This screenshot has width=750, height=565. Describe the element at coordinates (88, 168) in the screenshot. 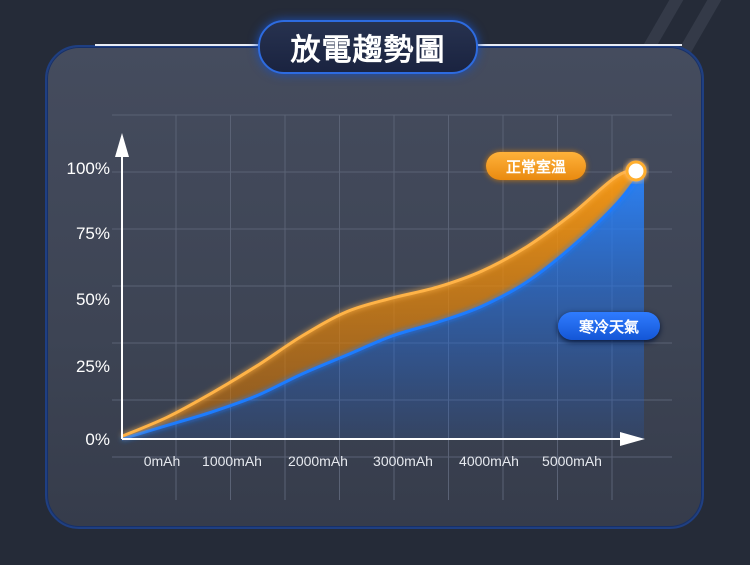

I see `y-tick-label: 100%` at that location.